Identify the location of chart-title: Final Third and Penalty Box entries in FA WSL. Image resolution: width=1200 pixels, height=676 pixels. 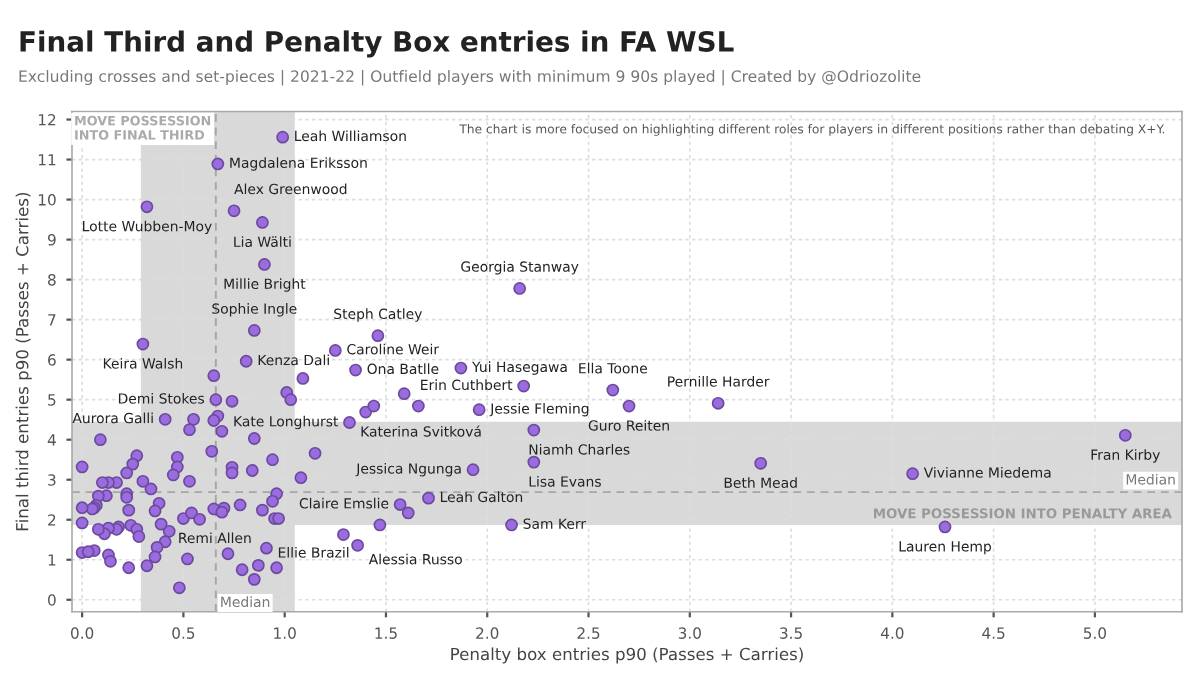
(377, 44).